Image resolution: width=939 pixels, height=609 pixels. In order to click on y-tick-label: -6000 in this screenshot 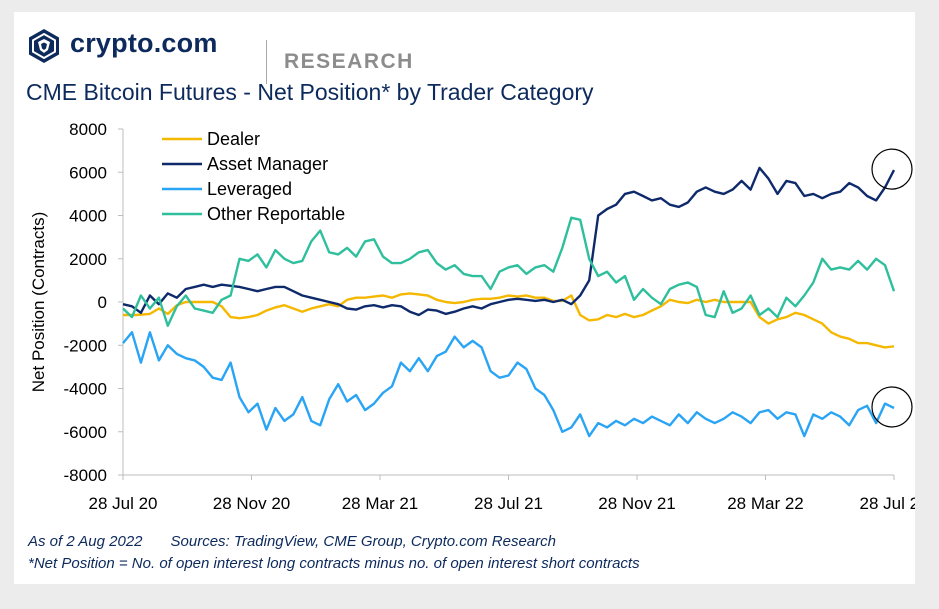, I will do `click(85, 432)`.